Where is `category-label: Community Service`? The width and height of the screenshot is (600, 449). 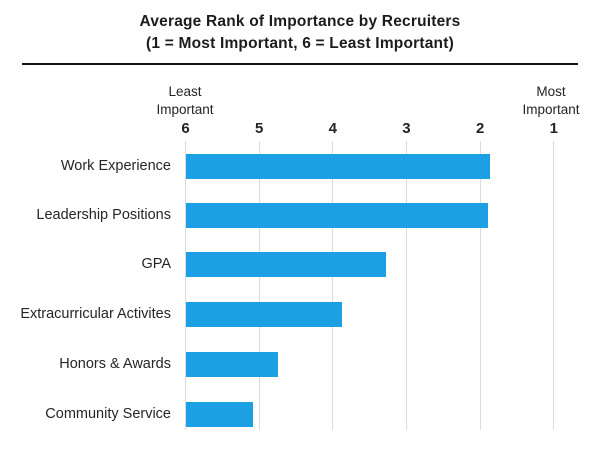 category-label: Community Service is located at coordinates (108, 414).